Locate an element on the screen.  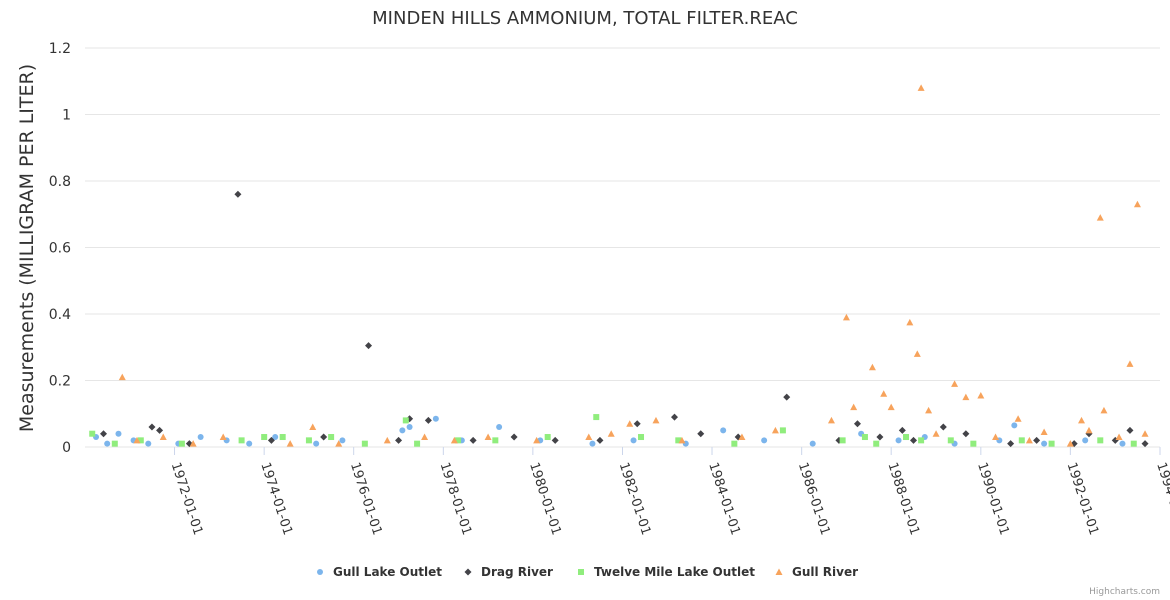
series-twelve-mile-lake-outlet is located at coordinates (613, 430).